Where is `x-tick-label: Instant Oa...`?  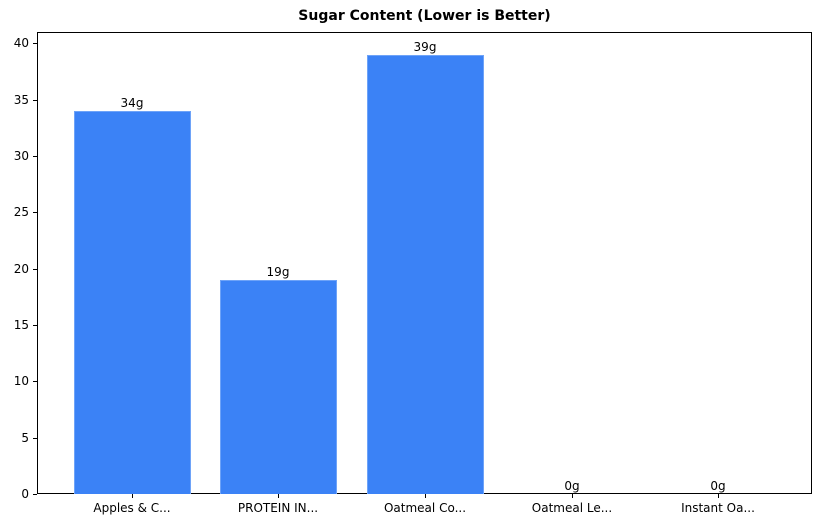
x-tick-label: Instant Oa... is located at coordinates (718, 508).